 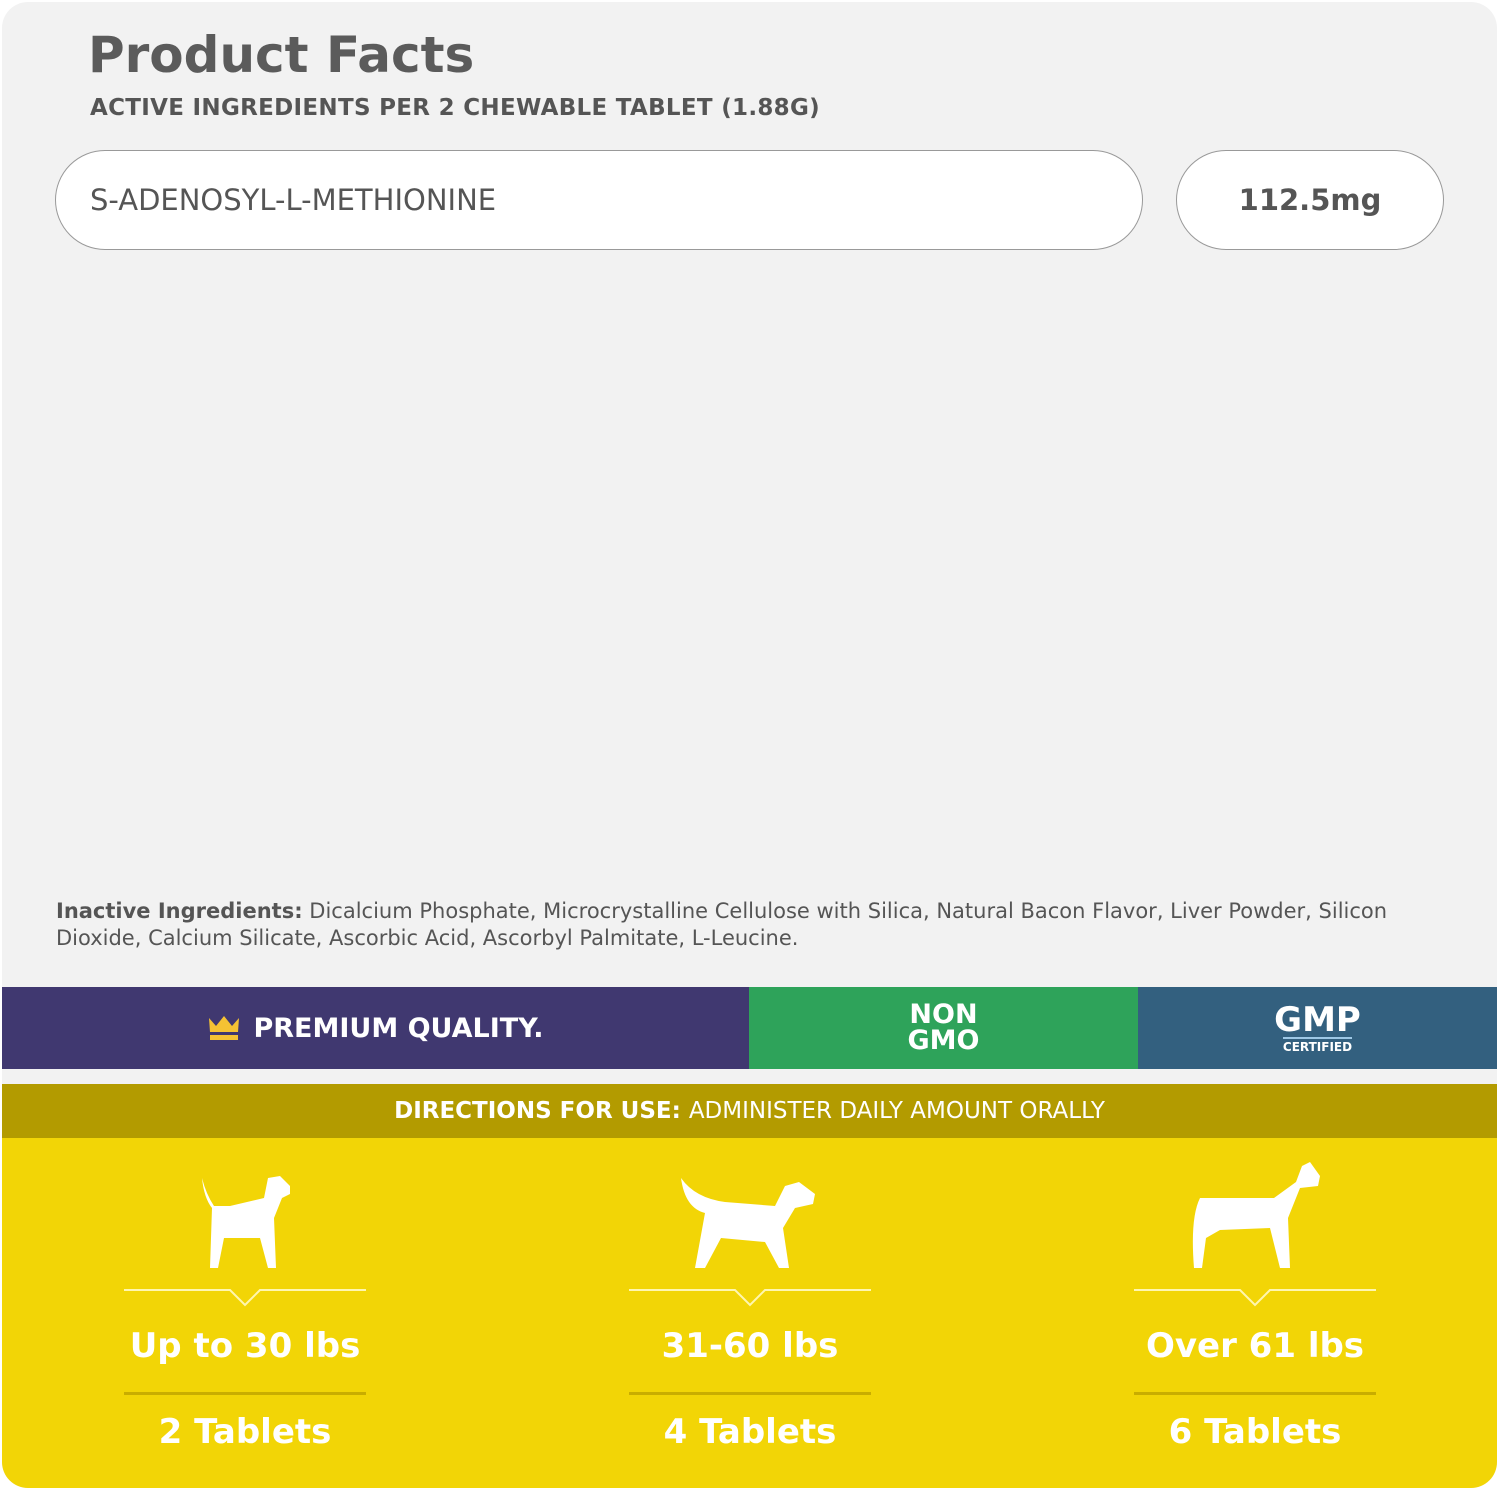 I want to click on gmo-text: GMO, so click(x=943, y=1040).